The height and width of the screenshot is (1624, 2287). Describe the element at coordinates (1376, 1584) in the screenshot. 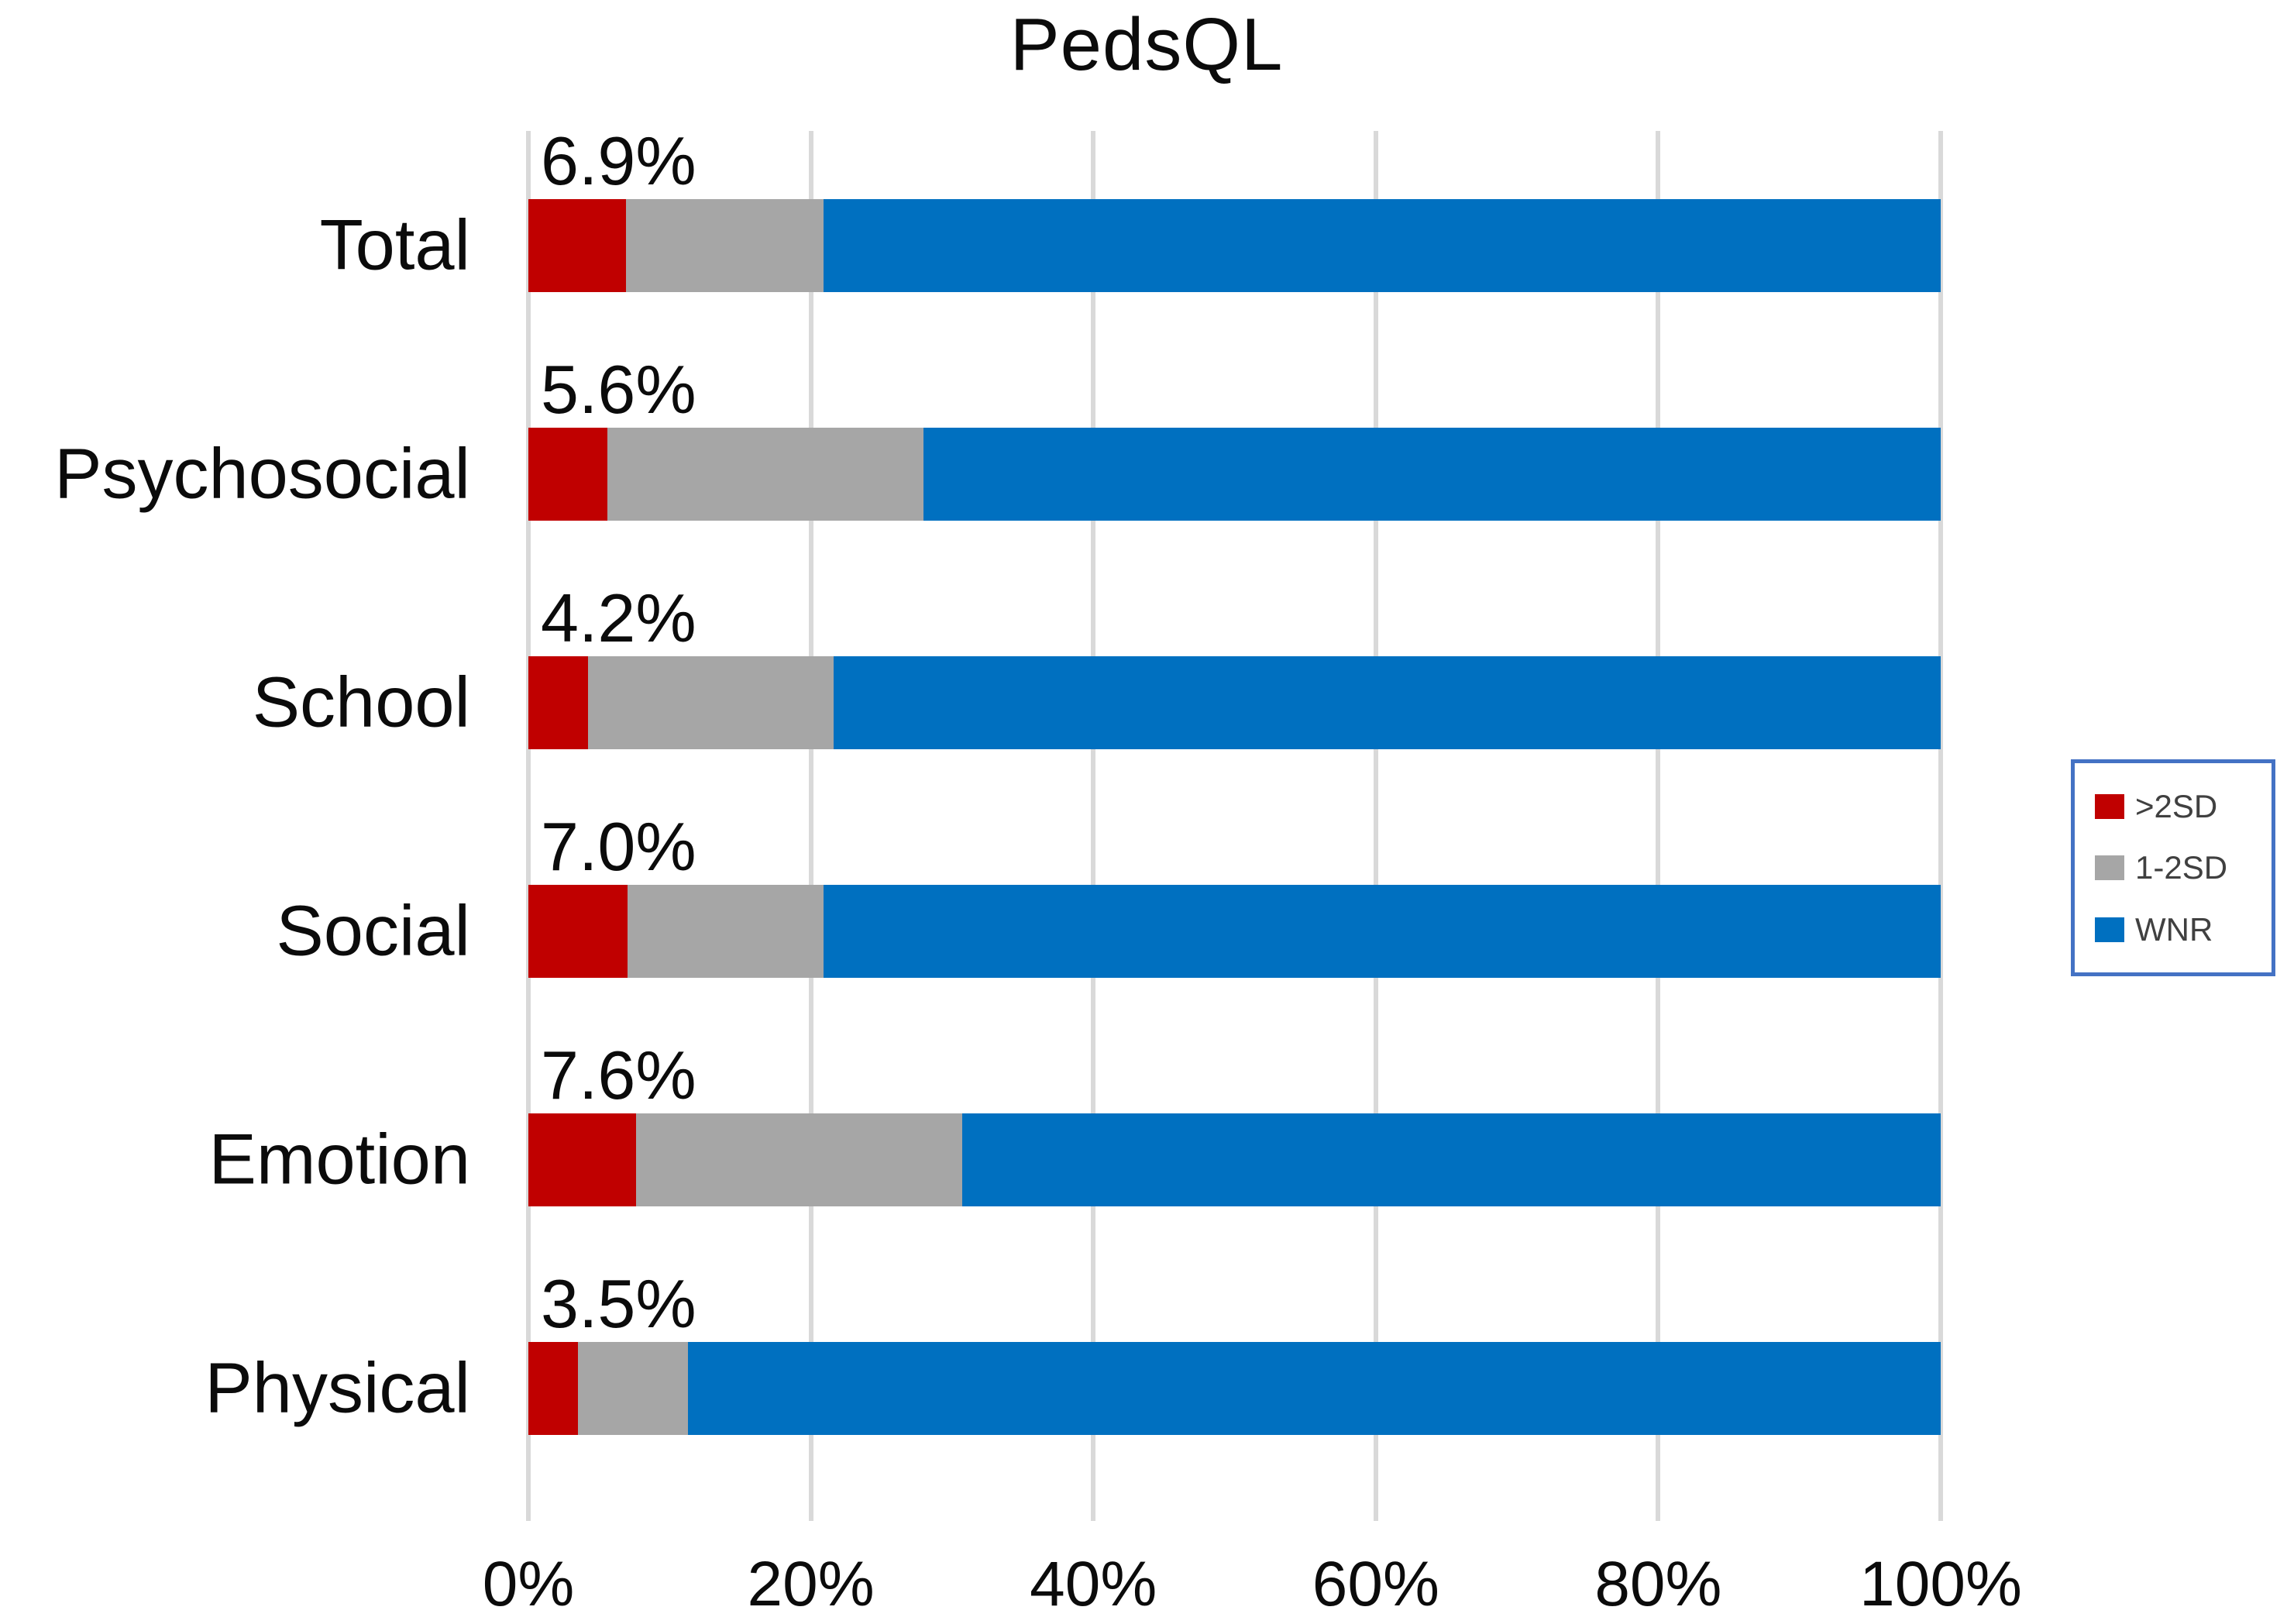

I see `x-tick-label: 60%` at that location.